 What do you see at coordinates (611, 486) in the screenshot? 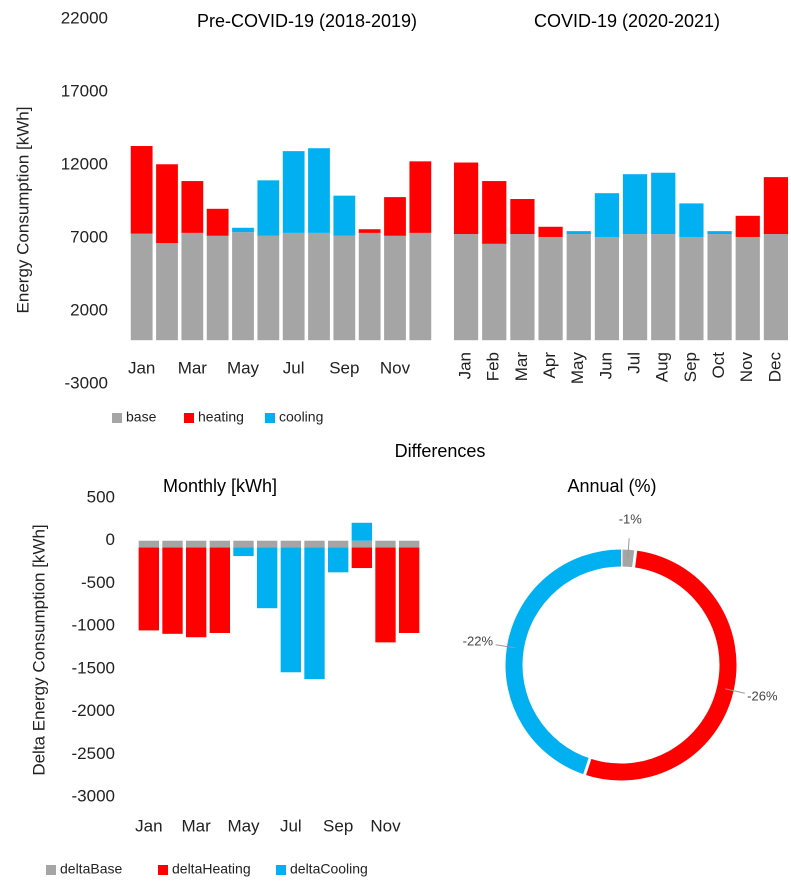
I see `chart-title: Annual (%)` at bounding box center [611, 486].